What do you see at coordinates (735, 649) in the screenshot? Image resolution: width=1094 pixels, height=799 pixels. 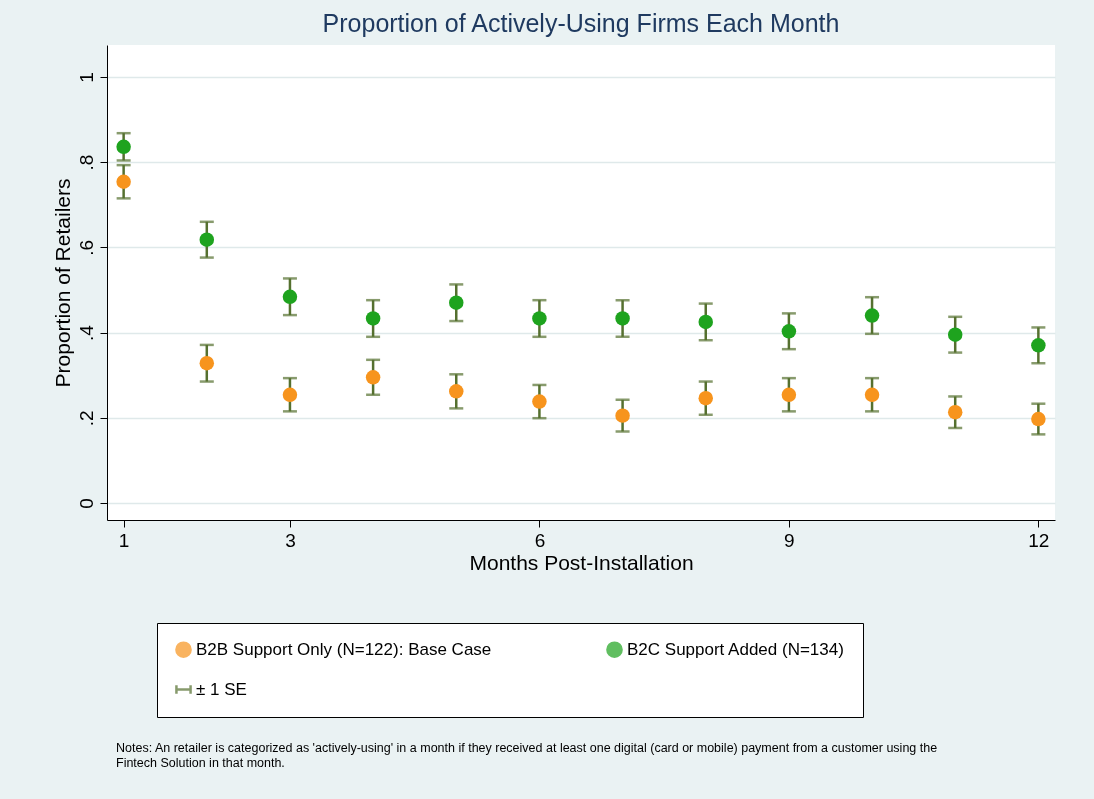 I see `legend-label: B2C Support Added (N=134)` at bounding box center [735, 649].